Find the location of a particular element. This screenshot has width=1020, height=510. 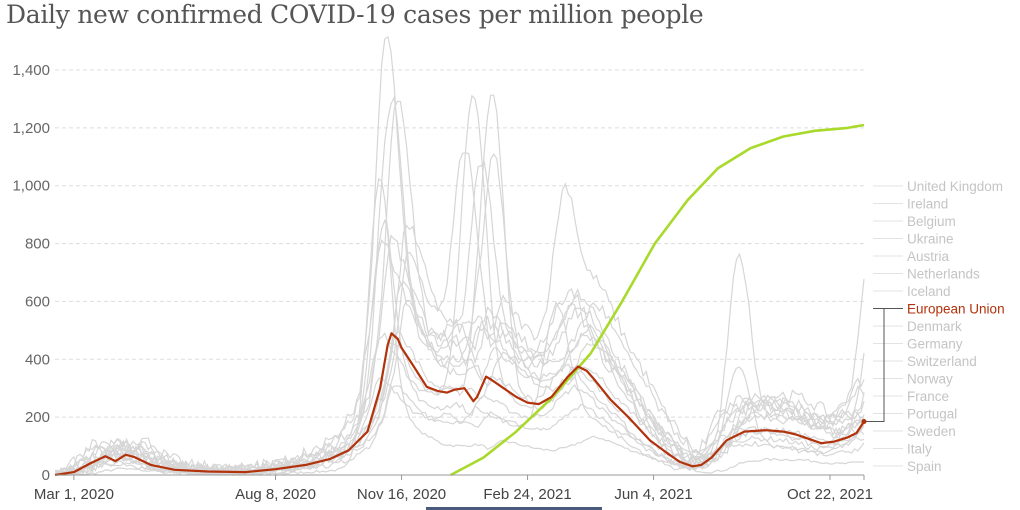

legend-item: Austria is located at coordinates (911, 256).